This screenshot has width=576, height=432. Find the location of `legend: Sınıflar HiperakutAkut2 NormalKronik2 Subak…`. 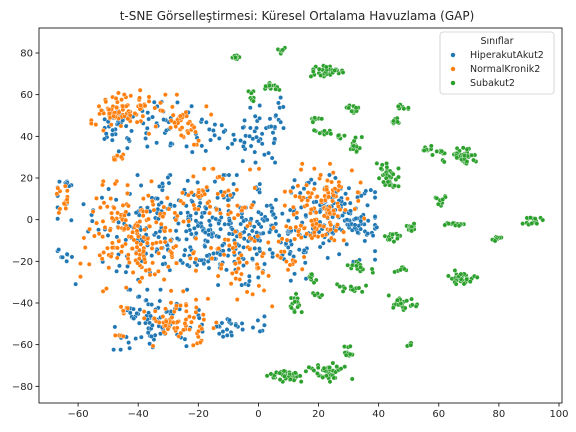

legend: Sınıflar HiperakutAkut2 NormalKronik2 Subak… is located at coordinates (497, 63).